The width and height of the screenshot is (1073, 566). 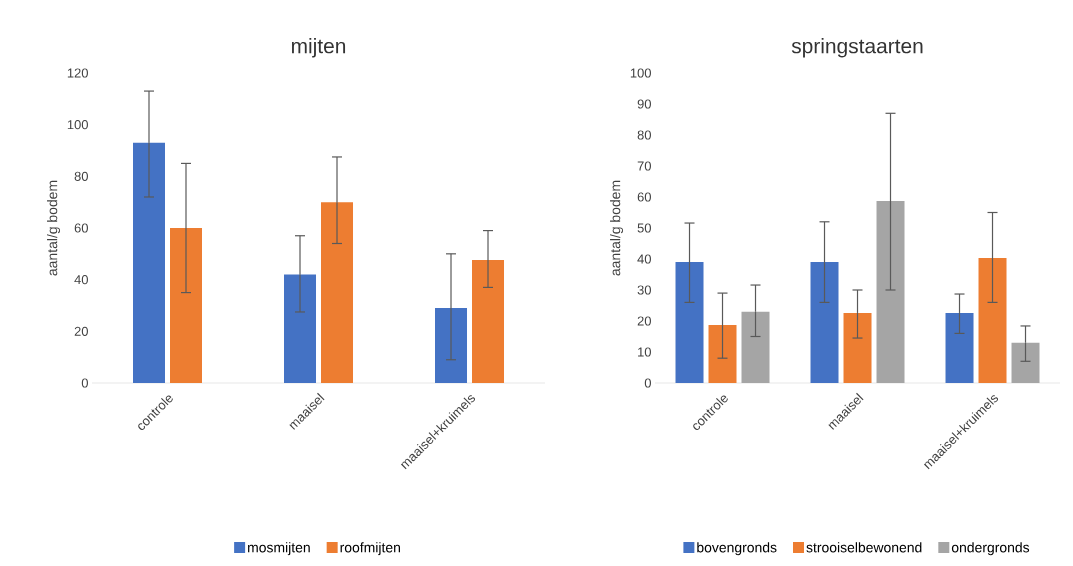 I want to click on legend-label: bovengronds, so click(x=737, y=549).